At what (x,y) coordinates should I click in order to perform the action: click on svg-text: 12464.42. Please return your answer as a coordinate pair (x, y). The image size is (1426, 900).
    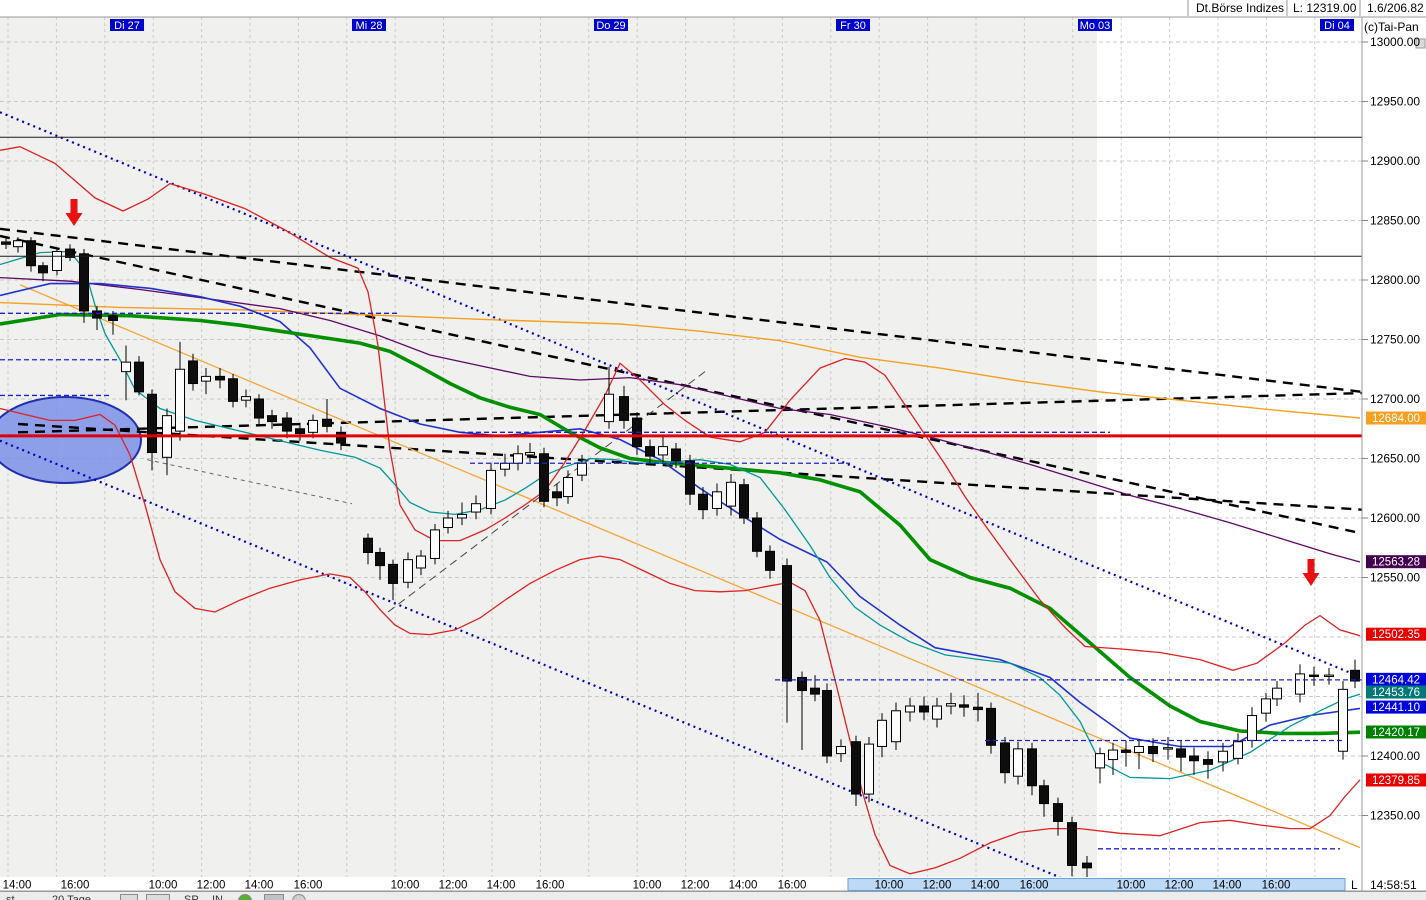
    Looking at the image, I should click on (1396, 680).